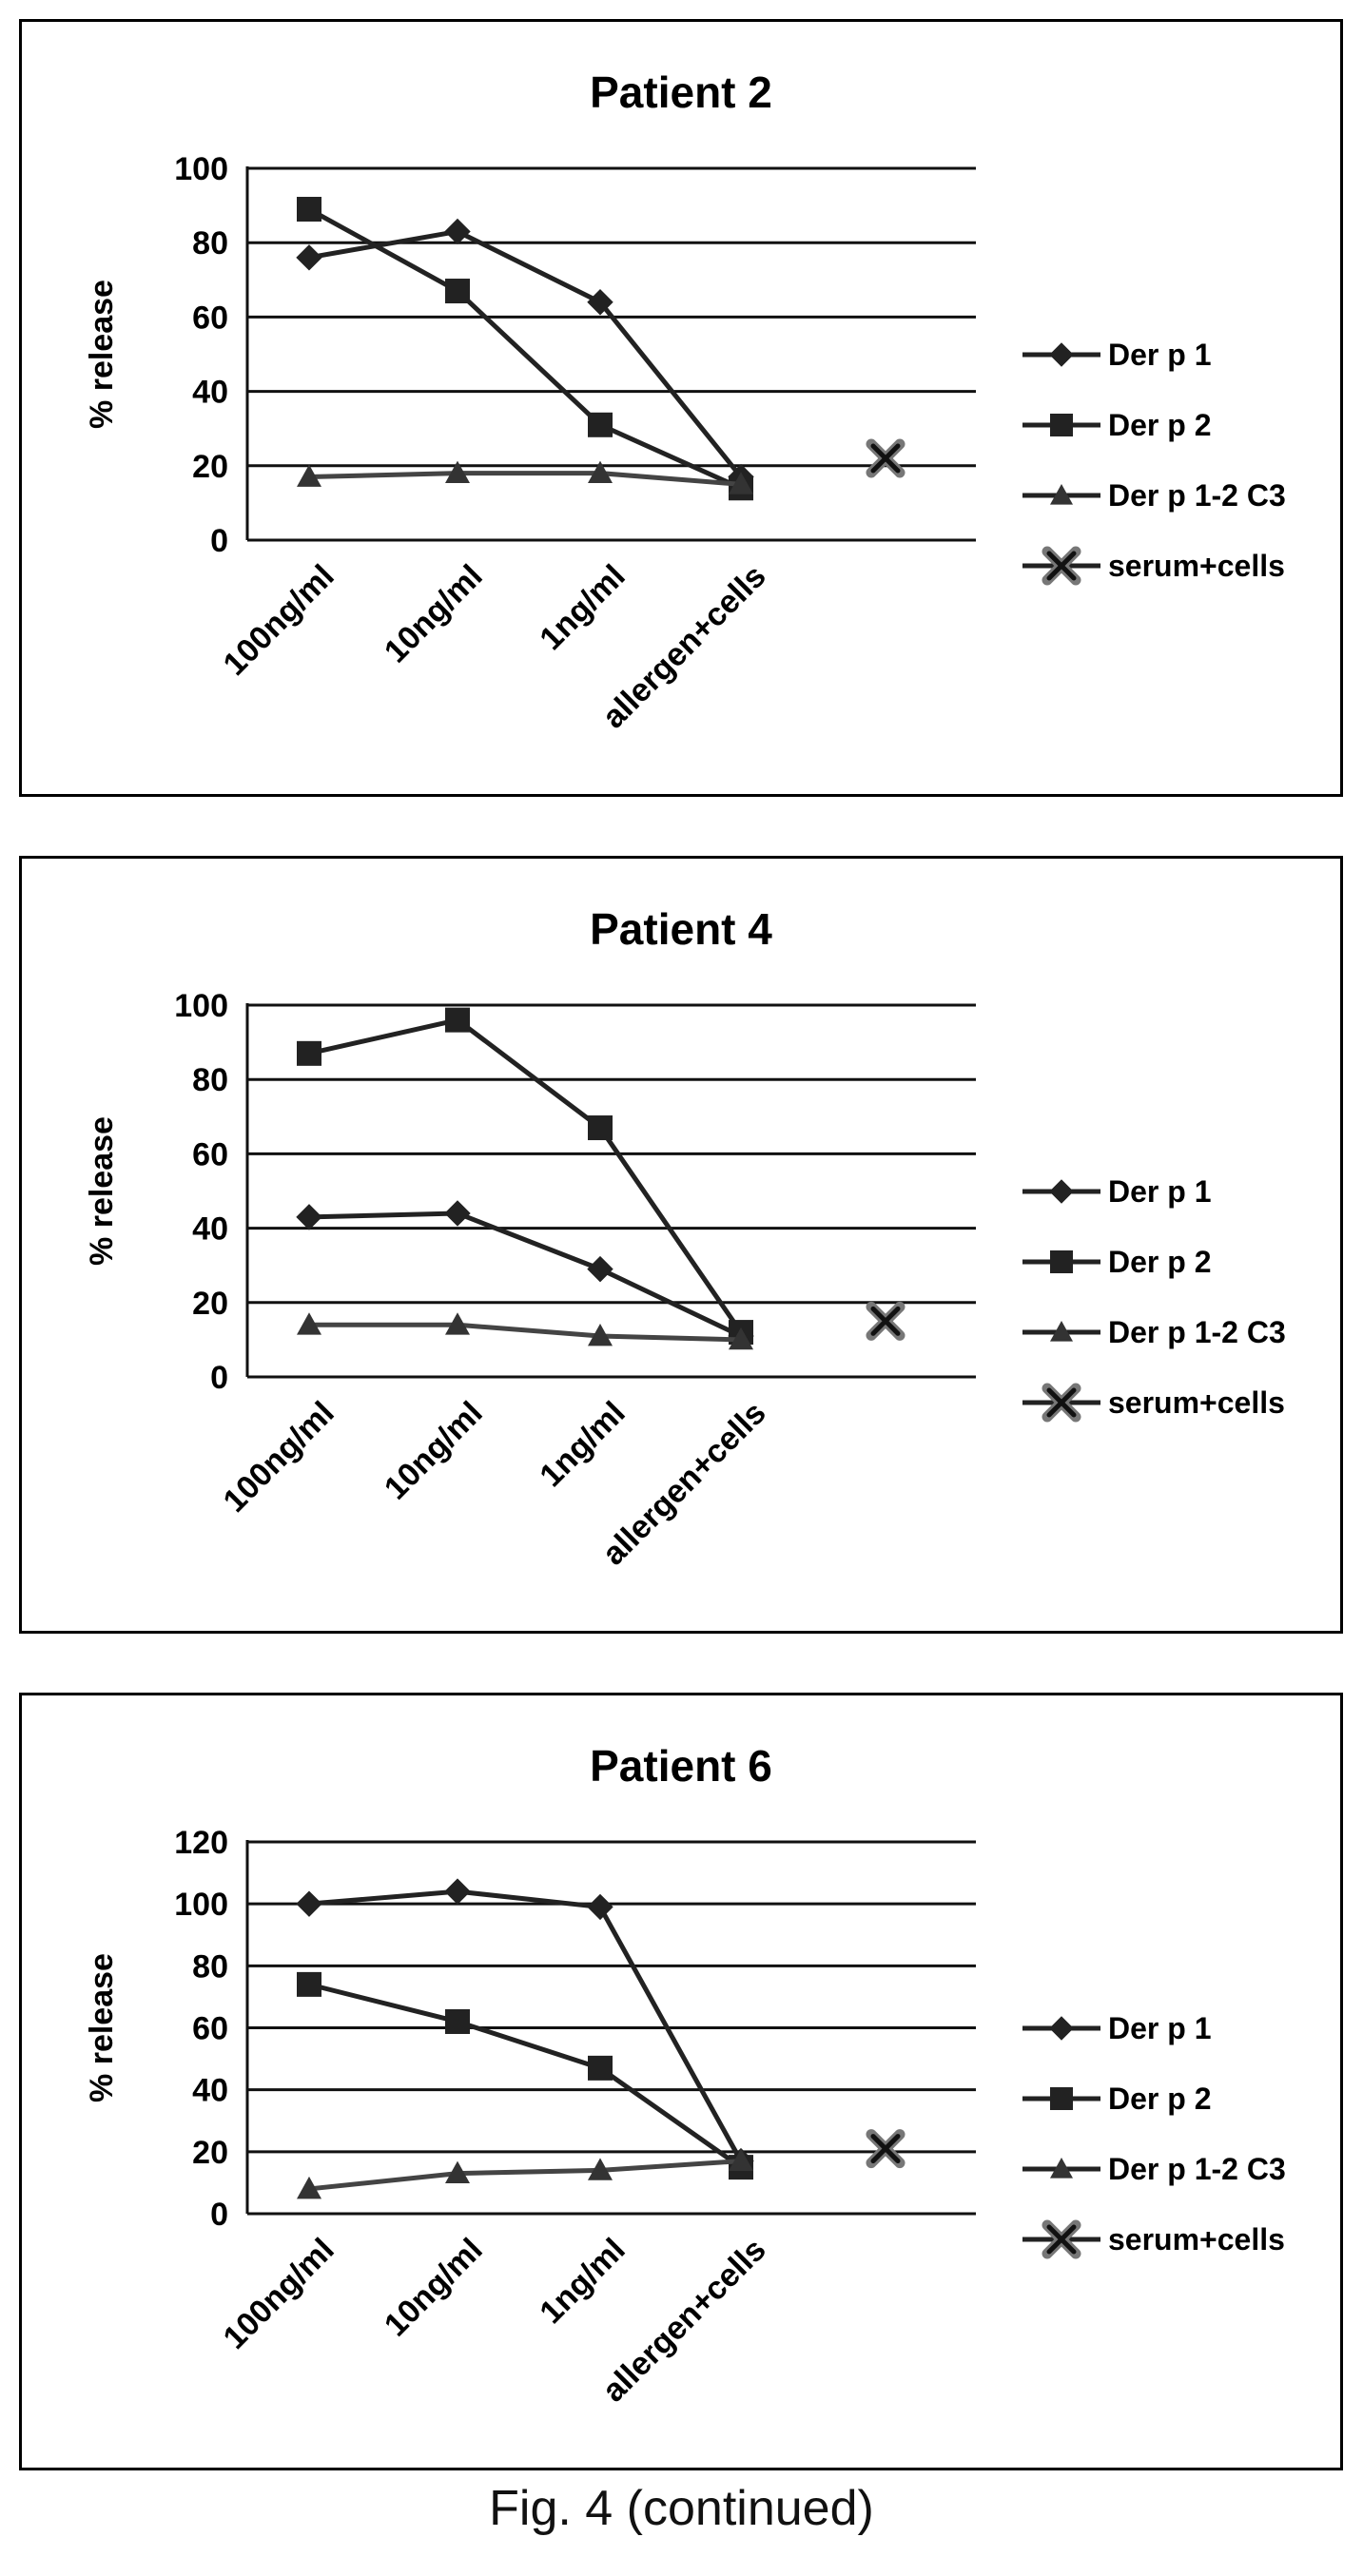  Describe the element at coordinates (681, 1766) in the screenshot. I see `chart-title: Patient 6` at that location.